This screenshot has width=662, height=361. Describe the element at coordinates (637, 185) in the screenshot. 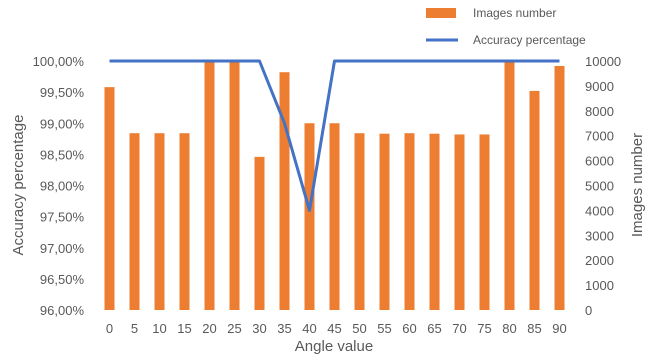

I see `right-axis-title: Images number` at that location.